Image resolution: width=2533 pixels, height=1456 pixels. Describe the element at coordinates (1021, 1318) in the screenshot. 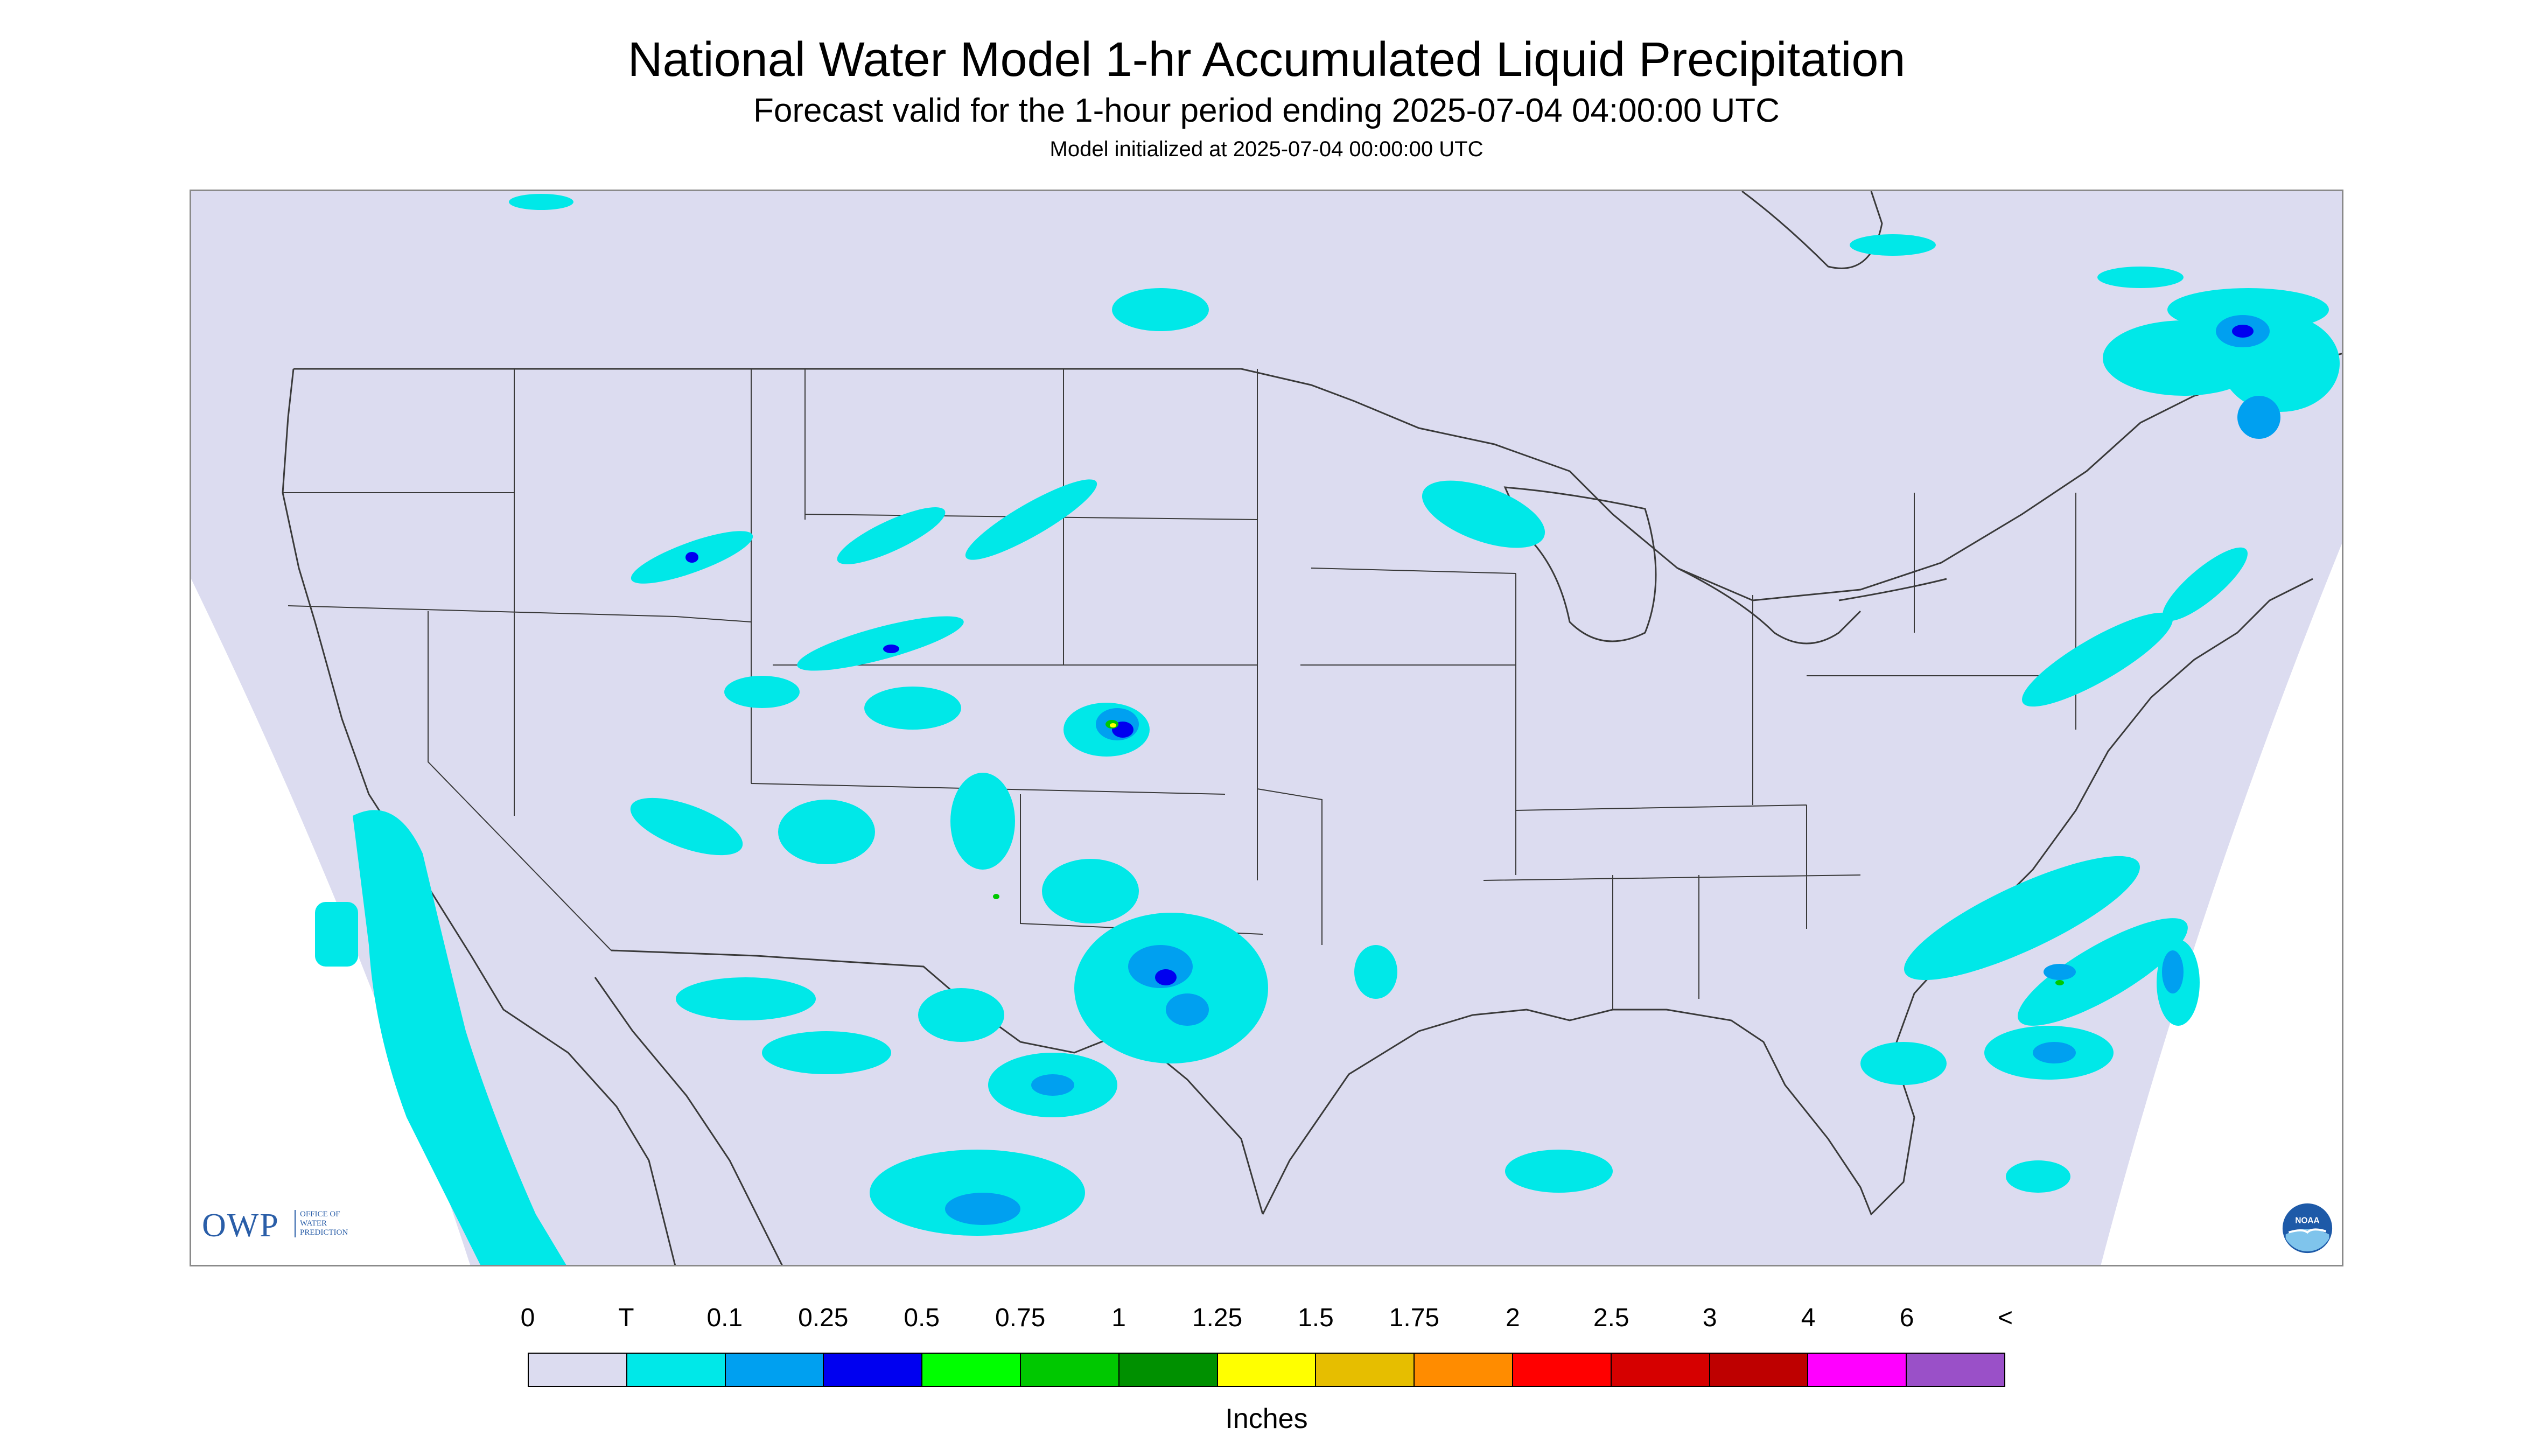

I see `legend-tick-label: 0.75` at that location.